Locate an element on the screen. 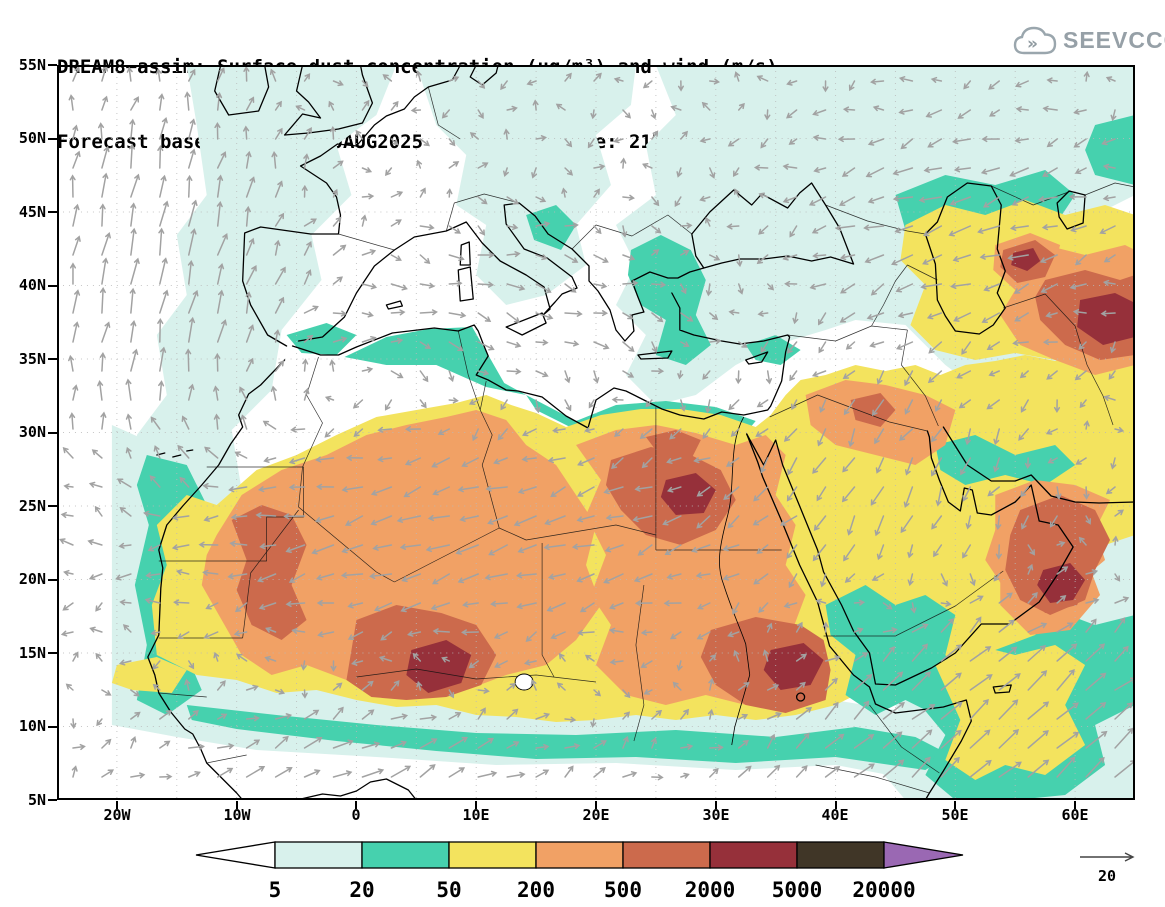  lon-label: 20E is located at coordinates (596, 815).